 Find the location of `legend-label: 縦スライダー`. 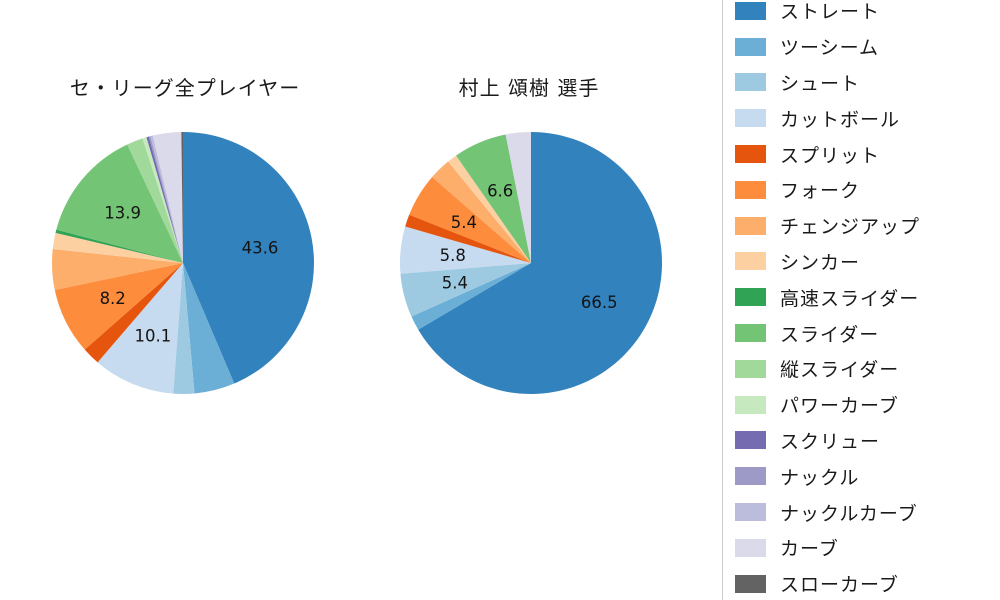

legend-label: 縦スライダー is located at coordinates (840, 370).